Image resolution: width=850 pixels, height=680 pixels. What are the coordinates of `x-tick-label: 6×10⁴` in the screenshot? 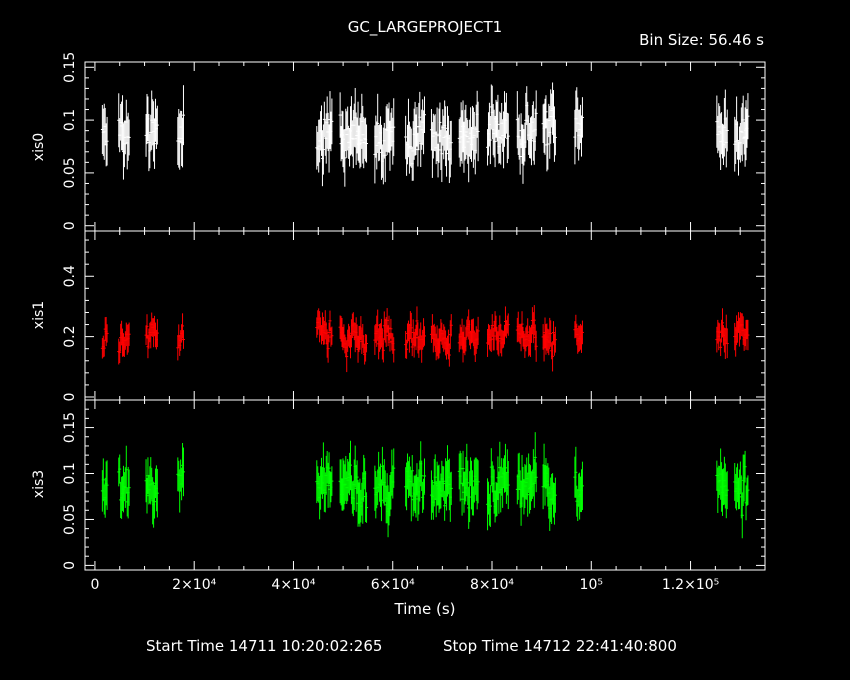 It's located at (393, 585).